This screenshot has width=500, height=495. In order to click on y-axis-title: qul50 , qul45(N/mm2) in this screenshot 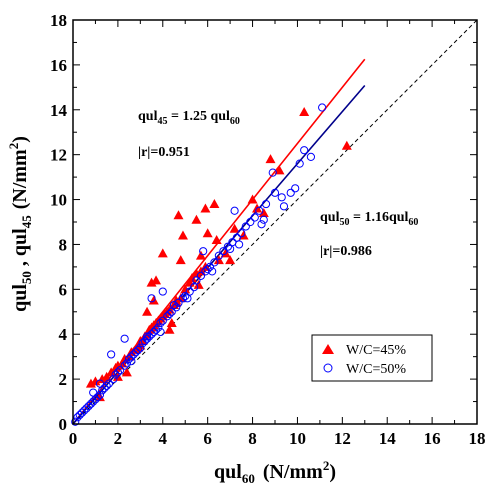, I will do `click(20, 224)`.